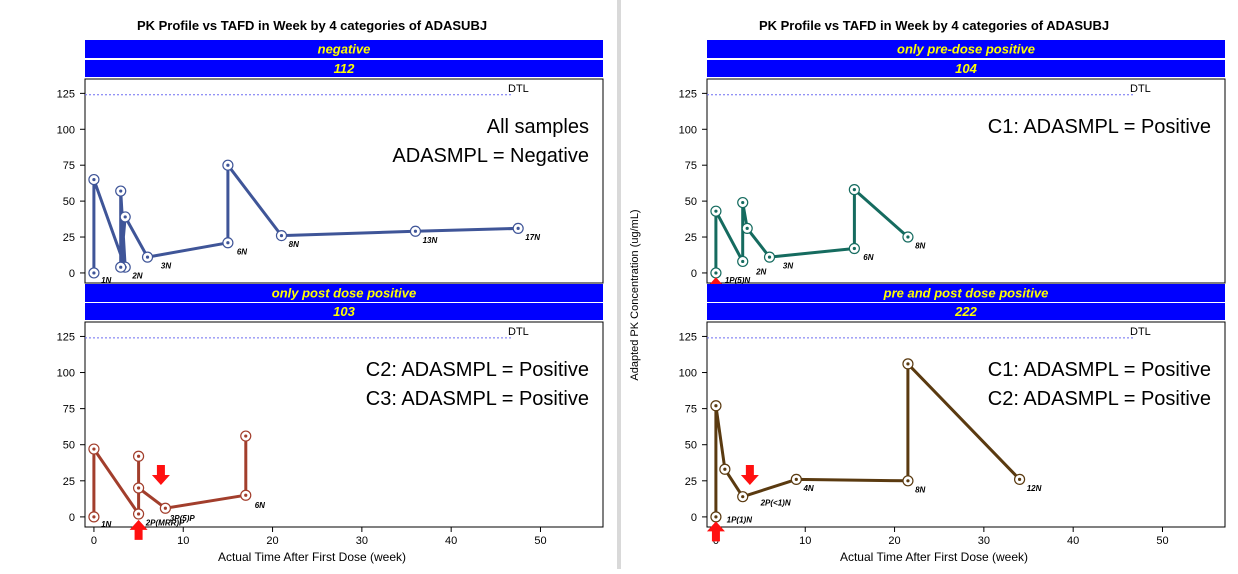 The height and width of the screenshot is (574, 1238). What do you see at coordinates (344, 293) in the screenshot?
I see `category-header-bar` at bounding box center [344, 293].